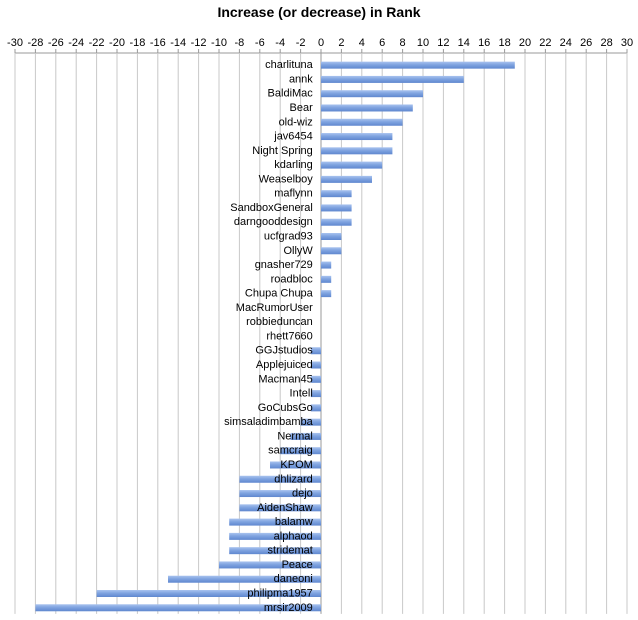 Image resolution: width=638 pixels, height=620 pixels. What do you see at coordinates (288, 237) in the screenshot?
I see `category-label: ucfgrad93` at bounding box center [288, 237].